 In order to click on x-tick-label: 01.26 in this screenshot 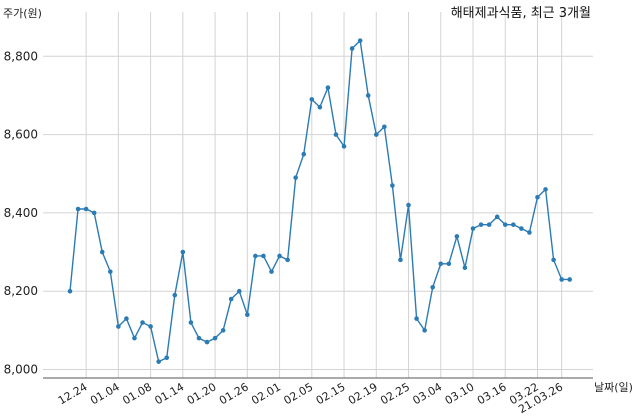, I will do `click(234, 393)`.